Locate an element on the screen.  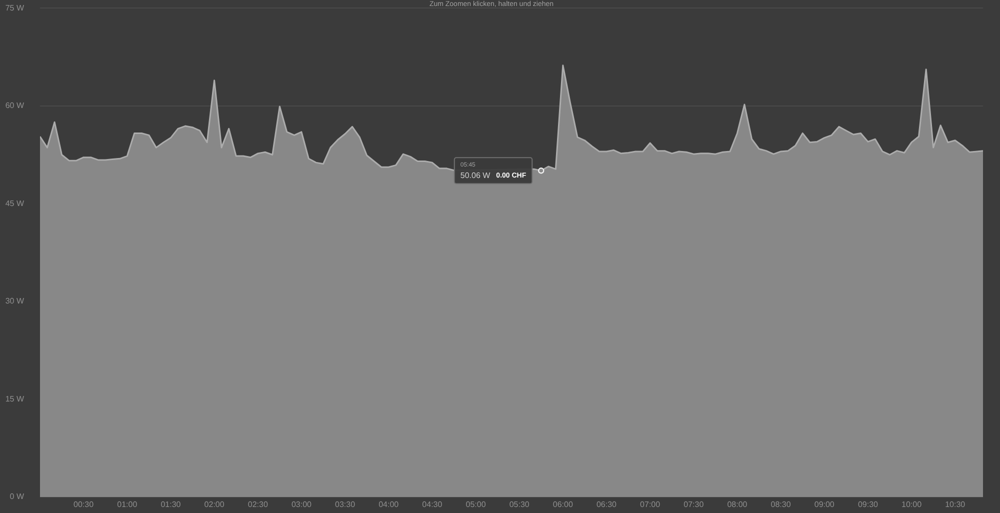
x-tick-label: 06:30 is located at coordinates (607, 505).